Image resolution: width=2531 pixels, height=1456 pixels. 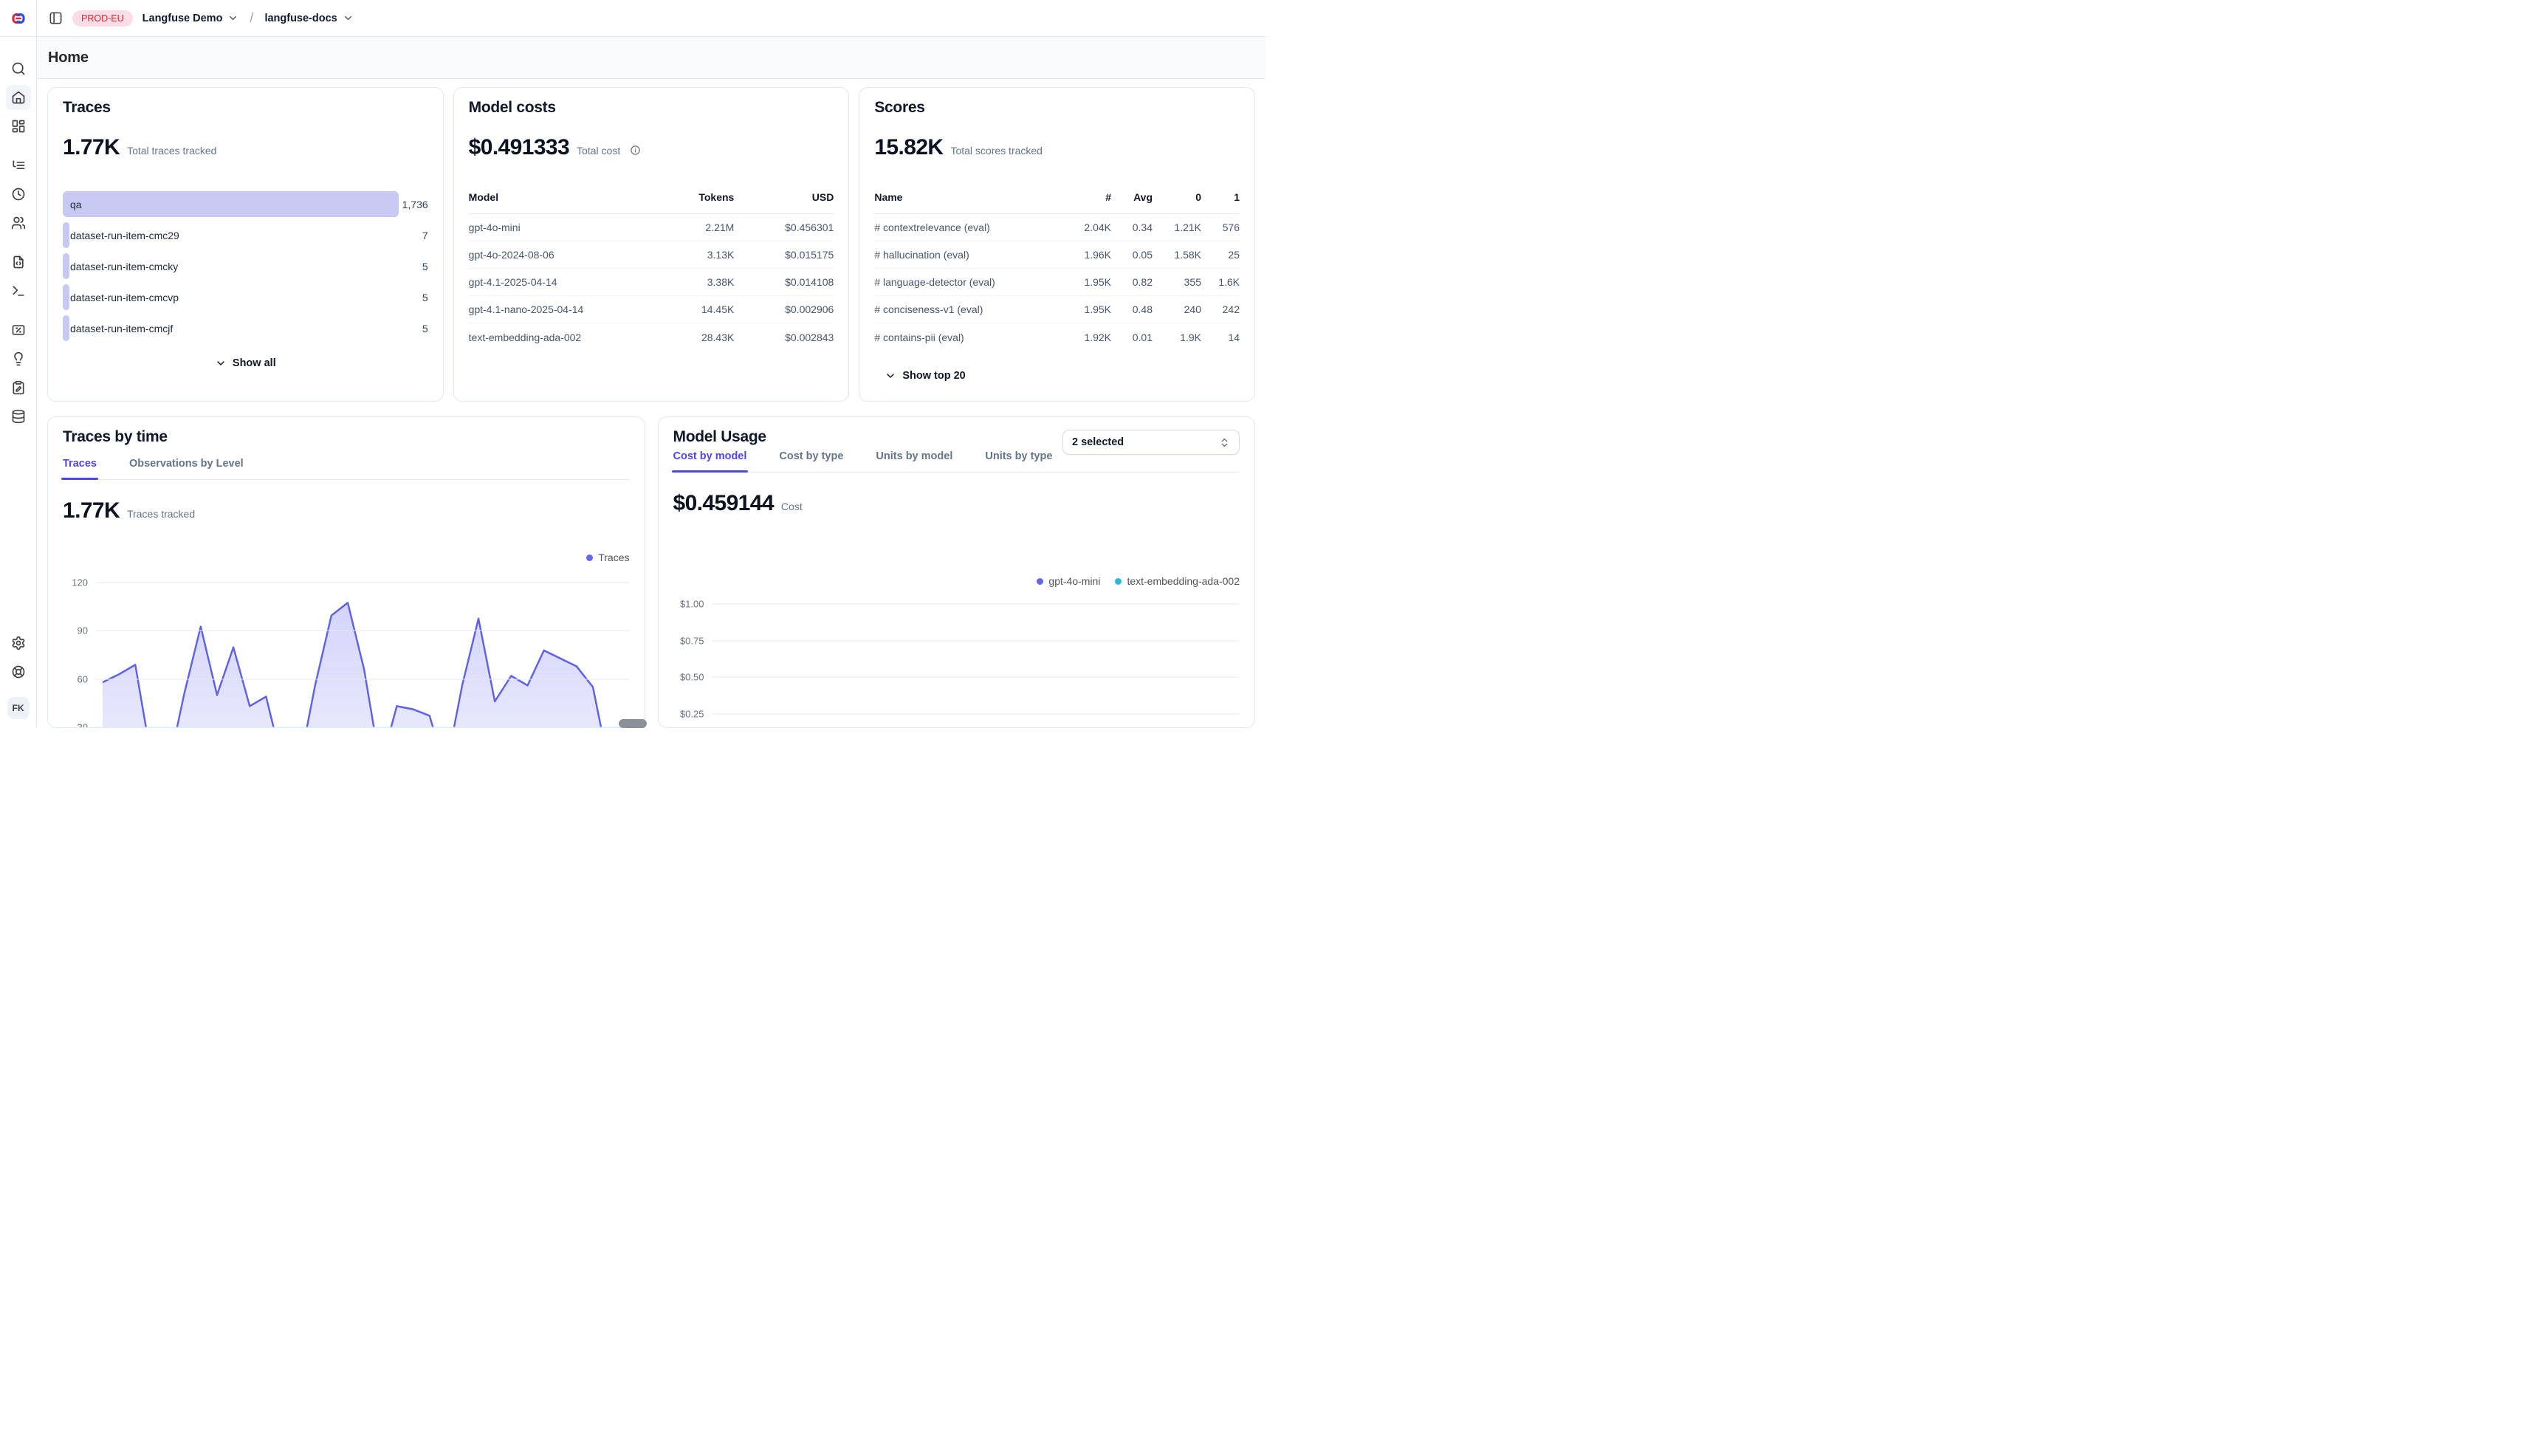 I want to click on column-header: #, so click(x=1108, y=197).